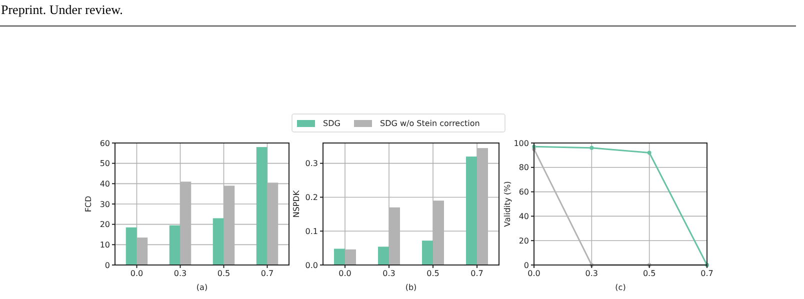 This screenshot has height=299, width=804. I want to click on y-tick-label: 50, so click(105, 163).